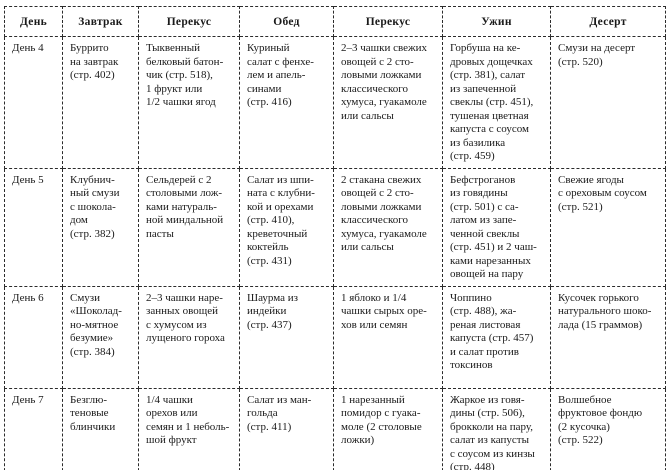 Image resolution: width=669 pixels, height=470 pixels. Describe the element at coordinates (100, 21) in the screenshot. I see `column-header-breakfast: Завтрак` at that location.